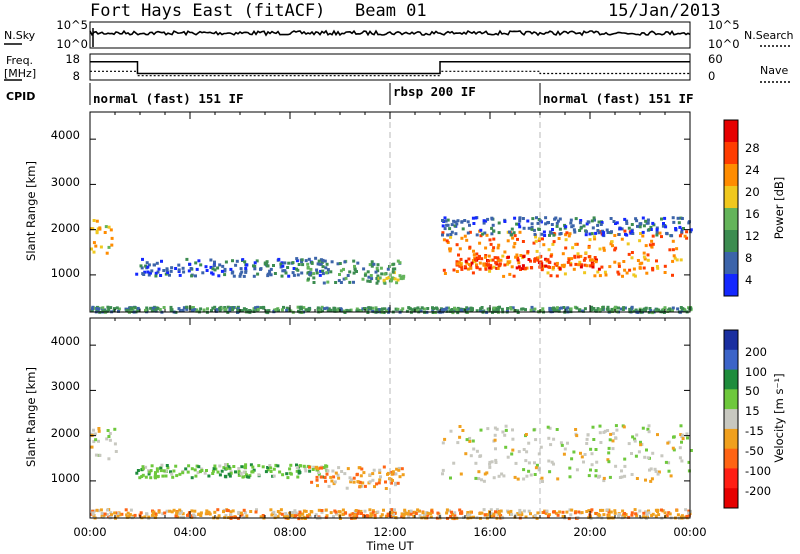 The image size is (800, 554). Describe the element at coordinates (731, 360) in the screenshot. I see `colorbar-segment` at that location.